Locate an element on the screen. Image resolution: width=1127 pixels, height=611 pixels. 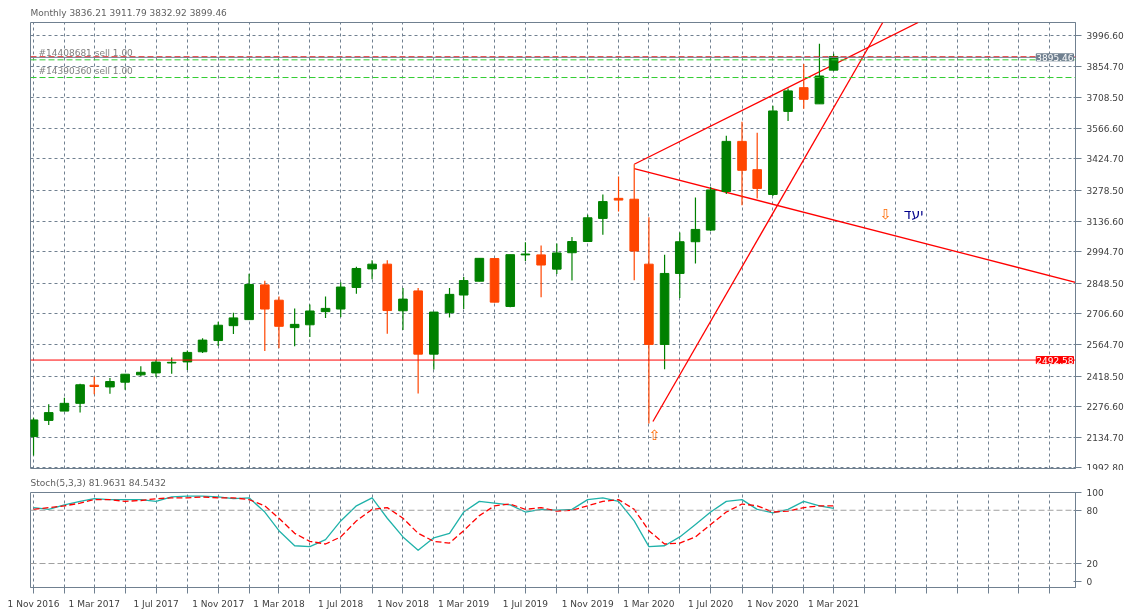
y-tick-label: 80 is located at coordinates (1092, 510).